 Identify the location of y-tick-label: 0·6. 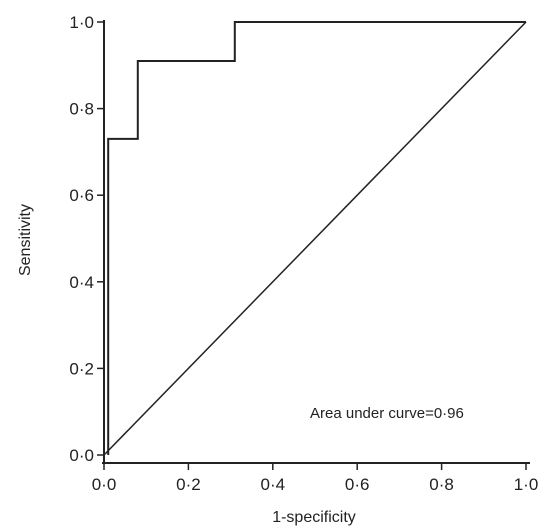
(81, 195).